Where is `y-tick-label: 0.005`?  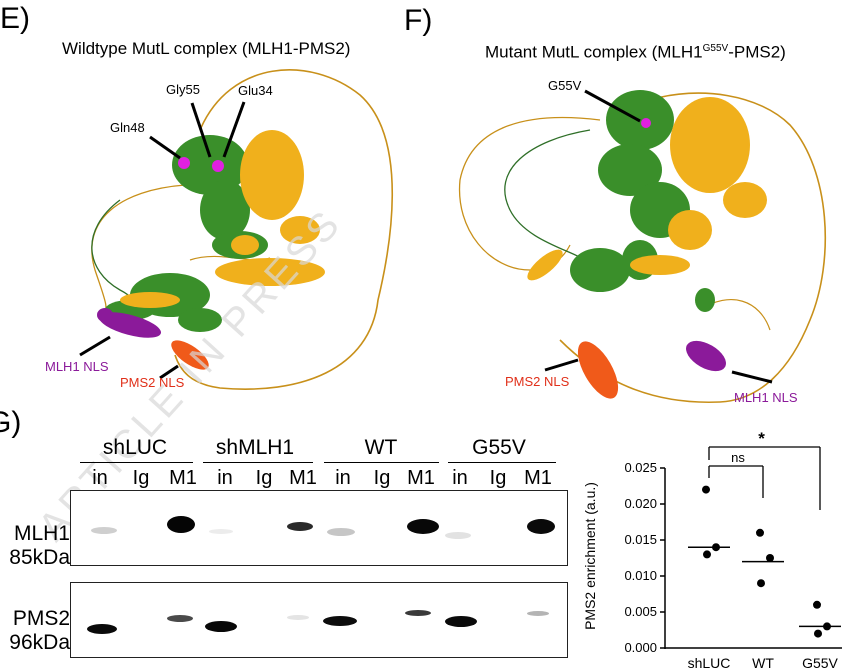
y-tick-label: 0.005 is located at coordinates (640, 611).